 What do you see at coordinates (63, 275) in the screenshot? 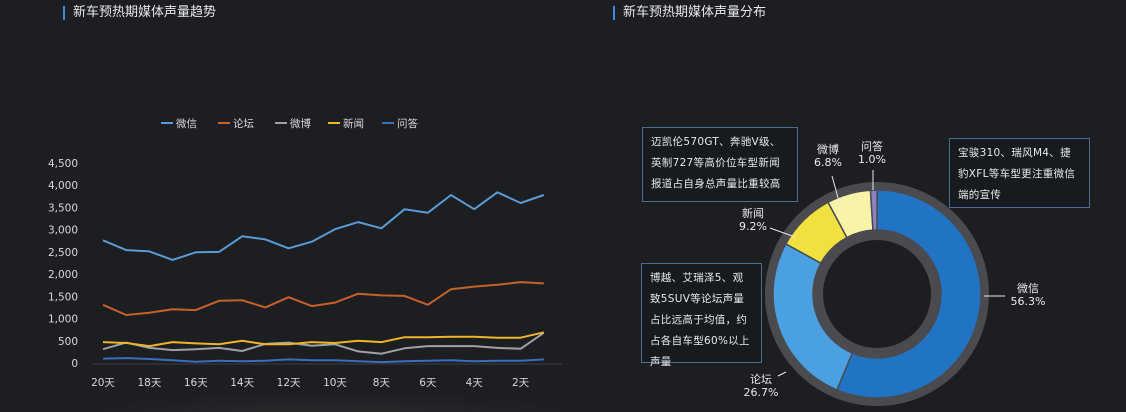
I see `y-tick-label: 2,000` at bounding box center [63, 275].